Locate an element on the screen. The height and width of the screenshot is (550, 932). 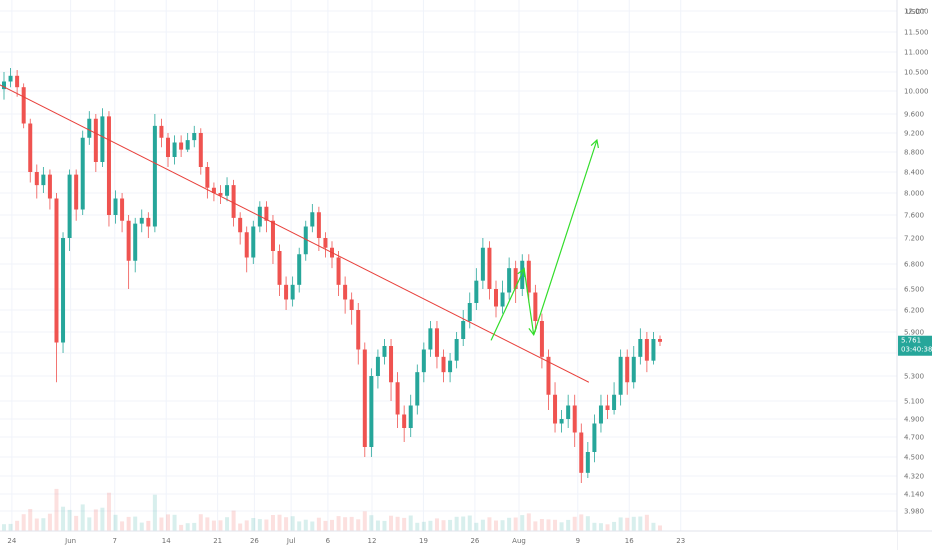
price-axis is located at coordinates (914, 275).